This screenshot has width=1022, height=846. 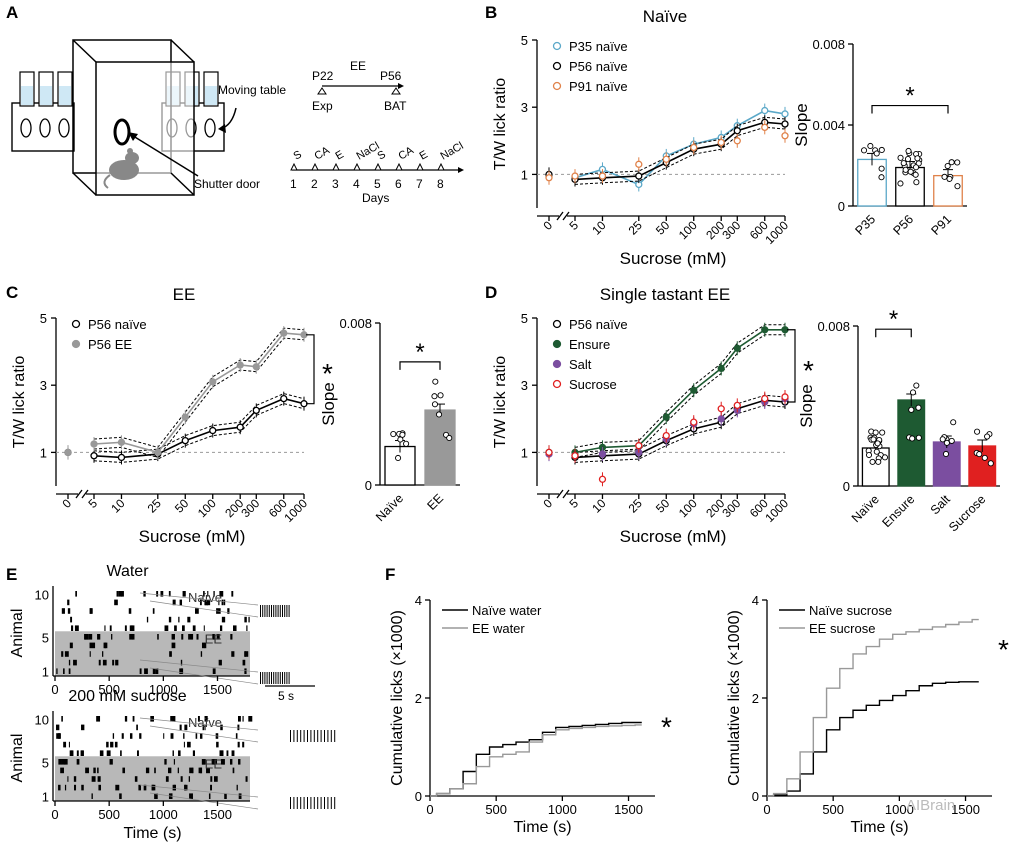 What do you see at coordinates (598, 46) in the screenshot?
I see `legend-label: P35 naïve` at bounding box center [598, 46].